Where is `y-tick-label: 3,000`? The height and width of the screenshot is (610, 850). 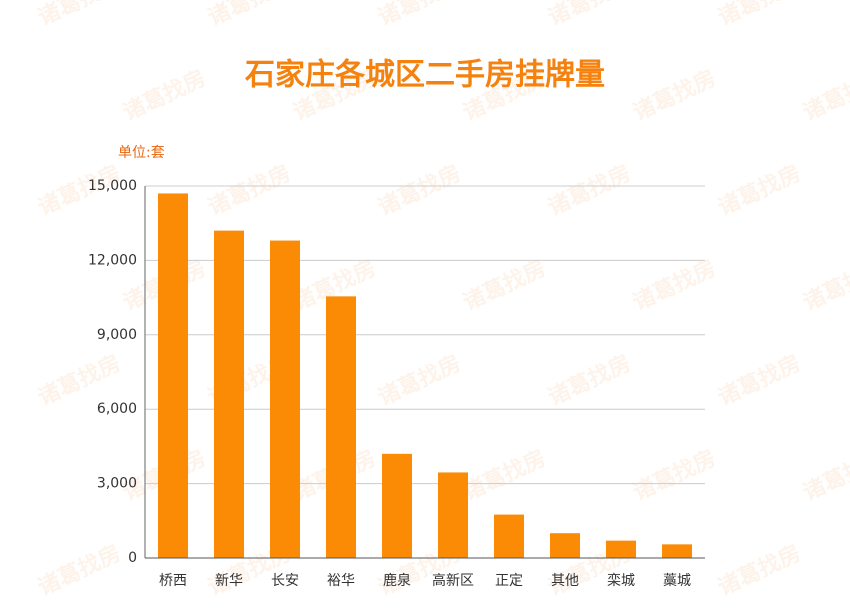 y-tick-label: 3,000 is located at coordinates (117, 484).